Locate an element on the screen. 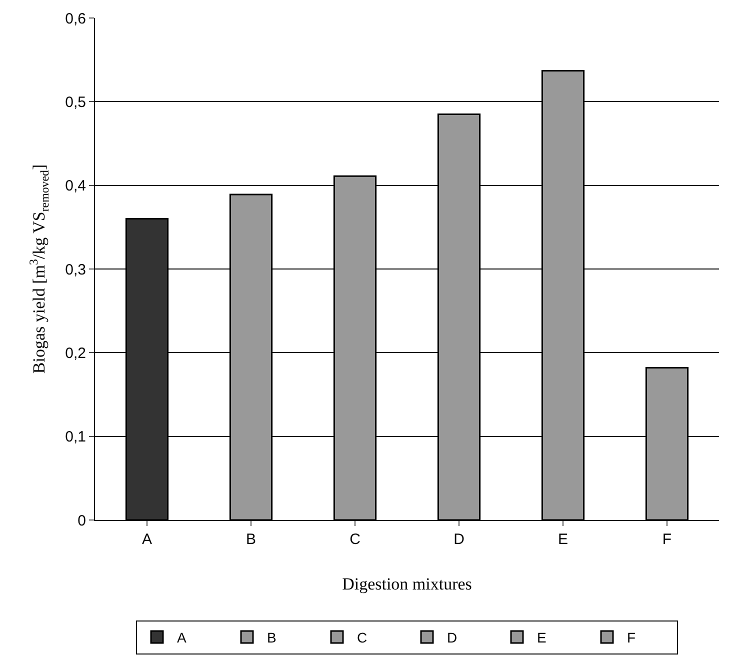 This screenshot has width=729, height=664. y-tick-label: 0,4 is located at coordinates (75, 186).